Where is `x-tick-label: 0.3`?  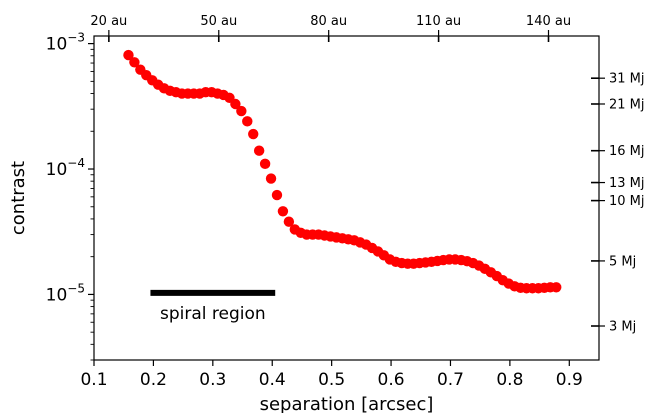 x-tick-label: 0.3 is located at coordinates (212, 380).